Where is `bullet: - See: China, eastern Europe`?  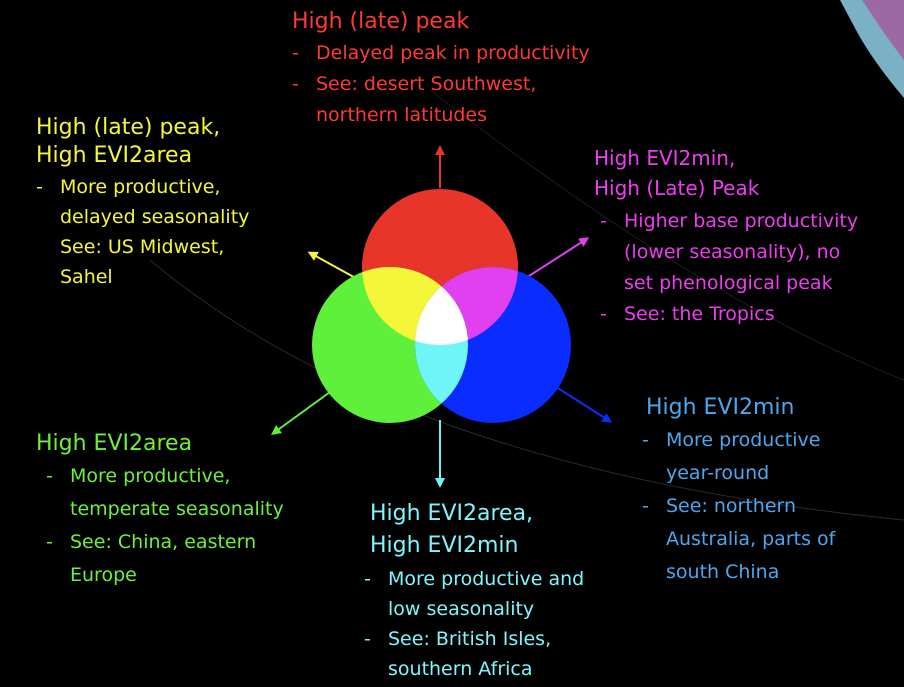 bullet: - See: China, eastern Europe is located at coordinates (151, 558).